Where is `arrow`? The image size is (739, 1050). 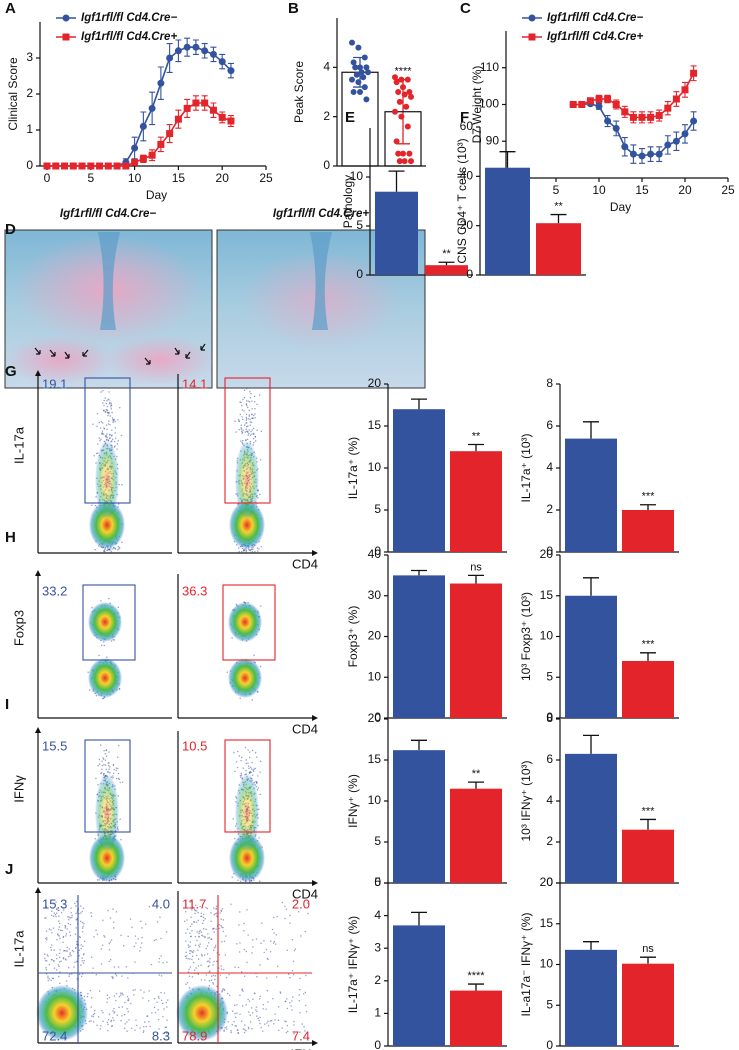
arrow is located at coordinates (147, 361).